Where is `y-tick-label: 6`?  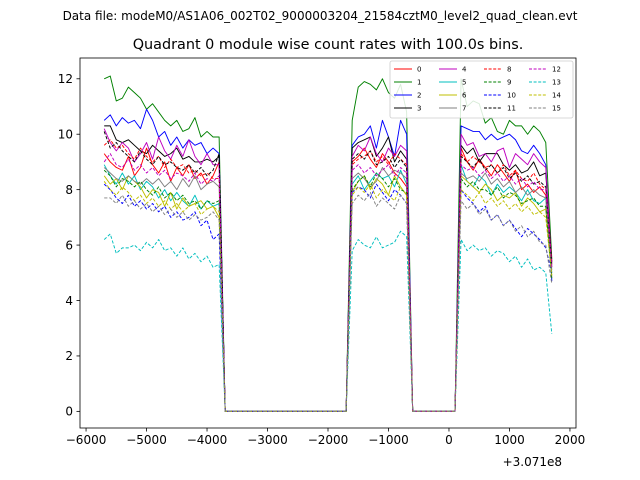 y-tick-label: 6 is located at coordinates (69, 245).